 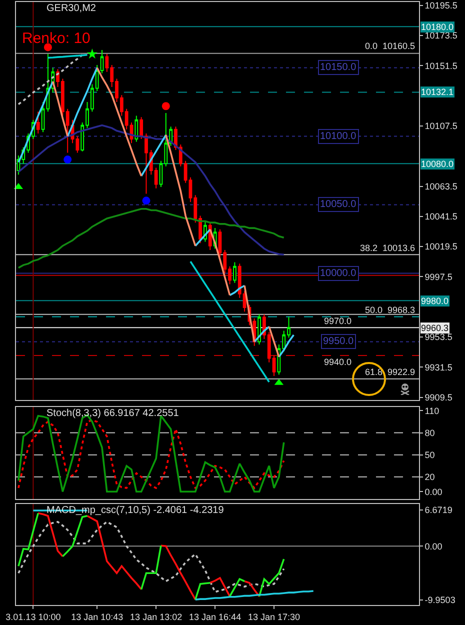 What do you see at coordinates (338, 67) in the screenshot?
I see `annotation: 10150.0` at bounding box center [338, 67].